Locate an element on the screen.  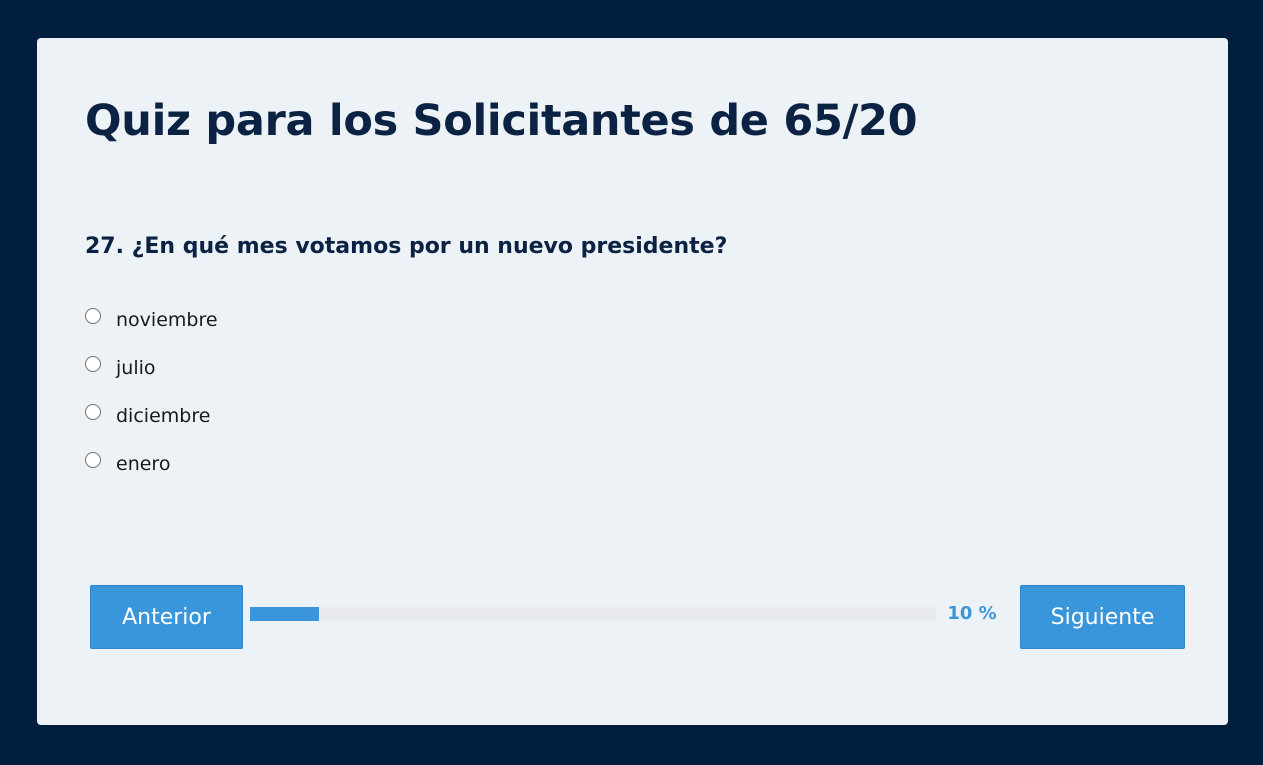
answer-options: noviembre julio diciembre enero is located at coordinates (151, 392).